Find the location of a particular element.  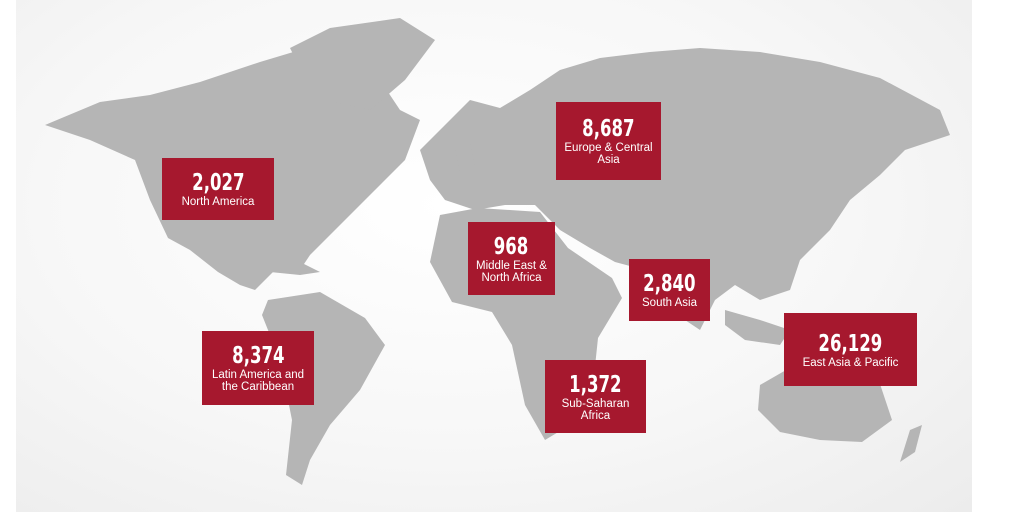

new-zealand-landmass is located at coordinates (911, 443).